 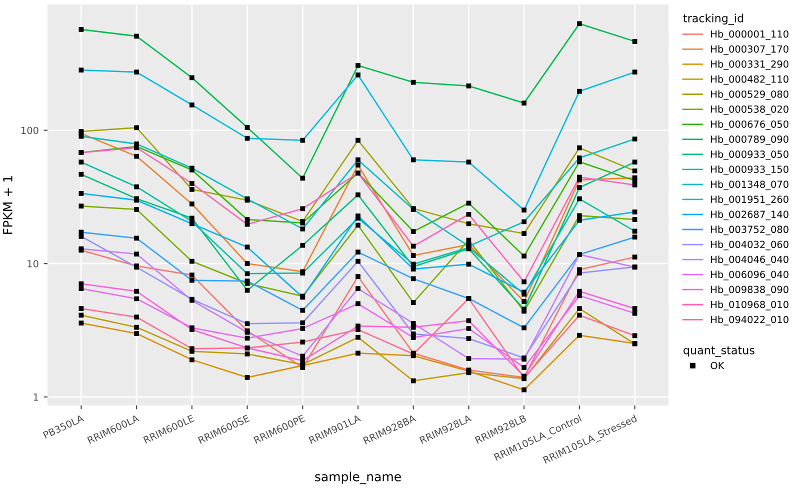 What do you see at coordinates (749, 80) in the screenshot?
I see `legend-label: Hb_000482_110` at bounding box center [749, 80].